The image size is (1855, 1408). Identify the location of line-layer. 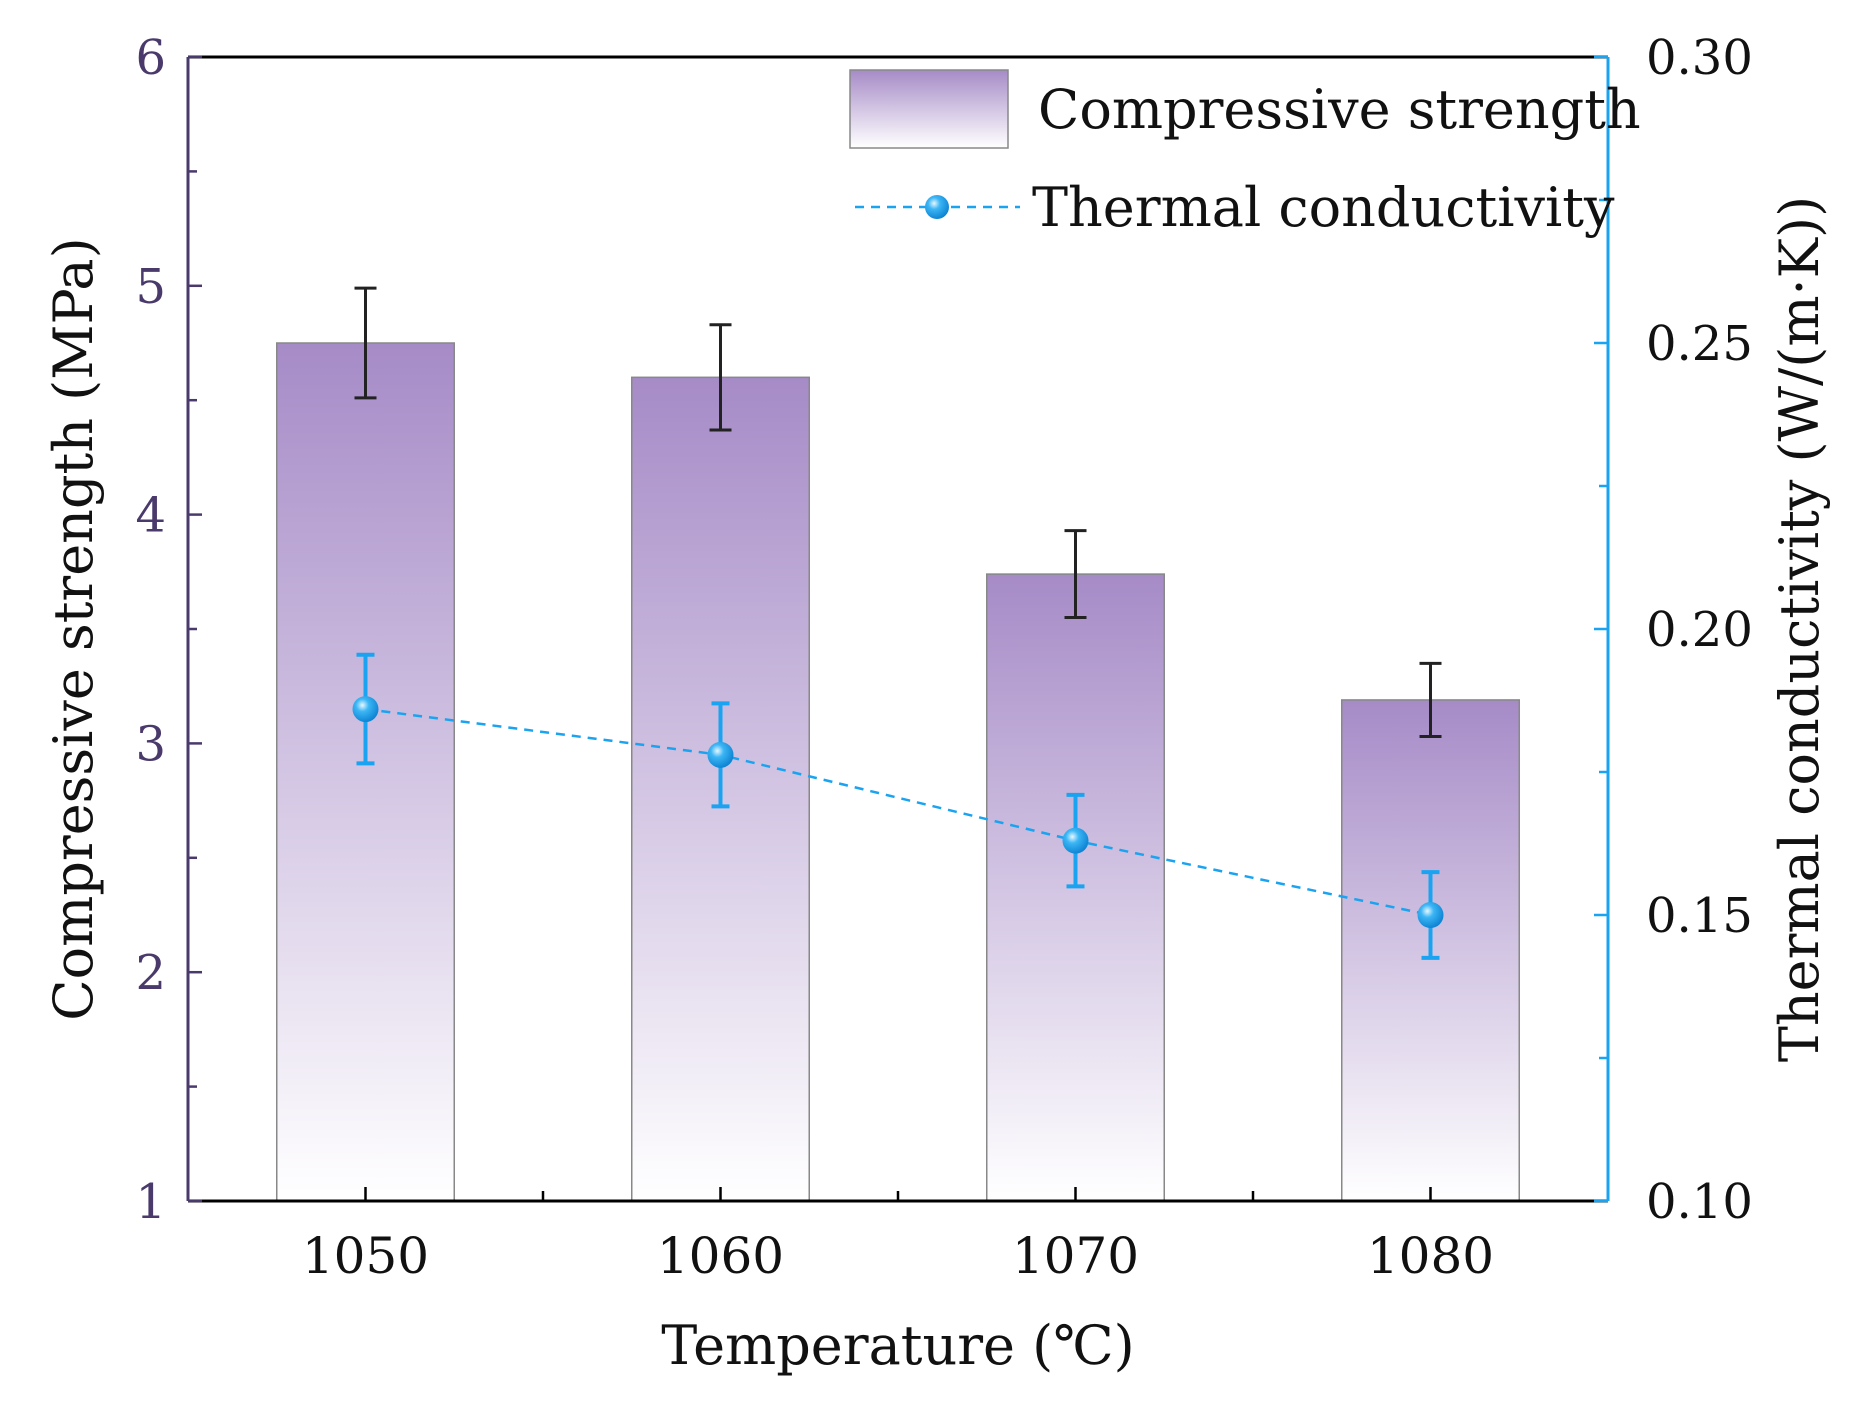
(898, 806).